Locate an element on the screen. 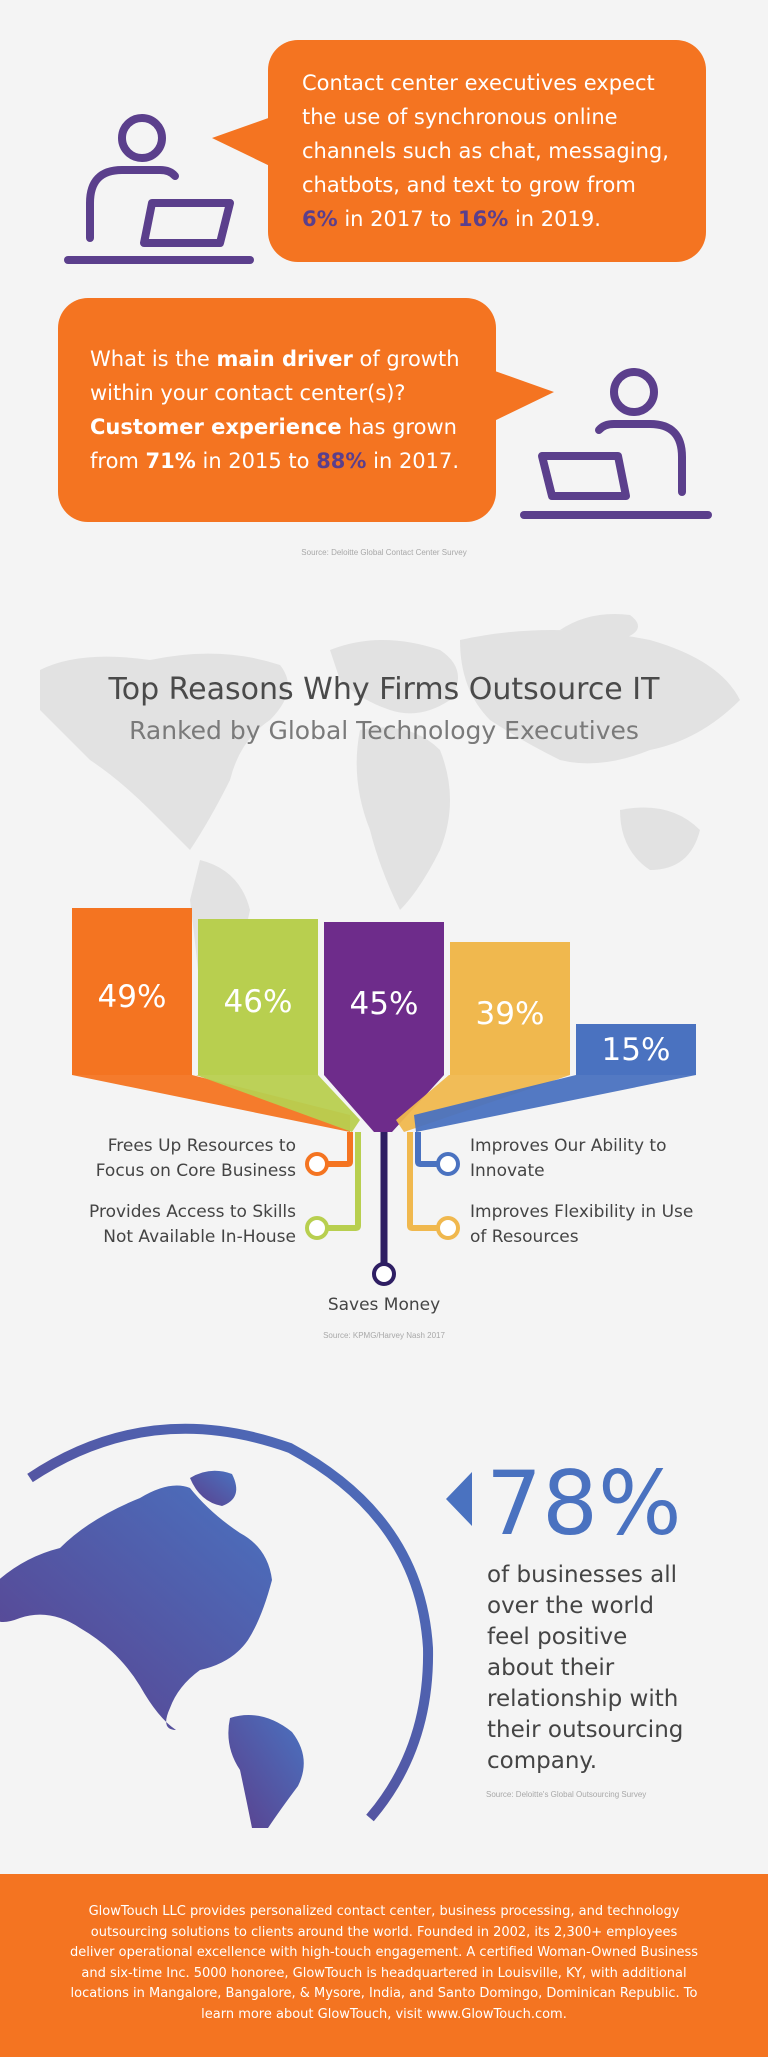 The image size is (768, 2057). legend-line: Improves Flexibility in Use is located at coordinates (582, 1212).